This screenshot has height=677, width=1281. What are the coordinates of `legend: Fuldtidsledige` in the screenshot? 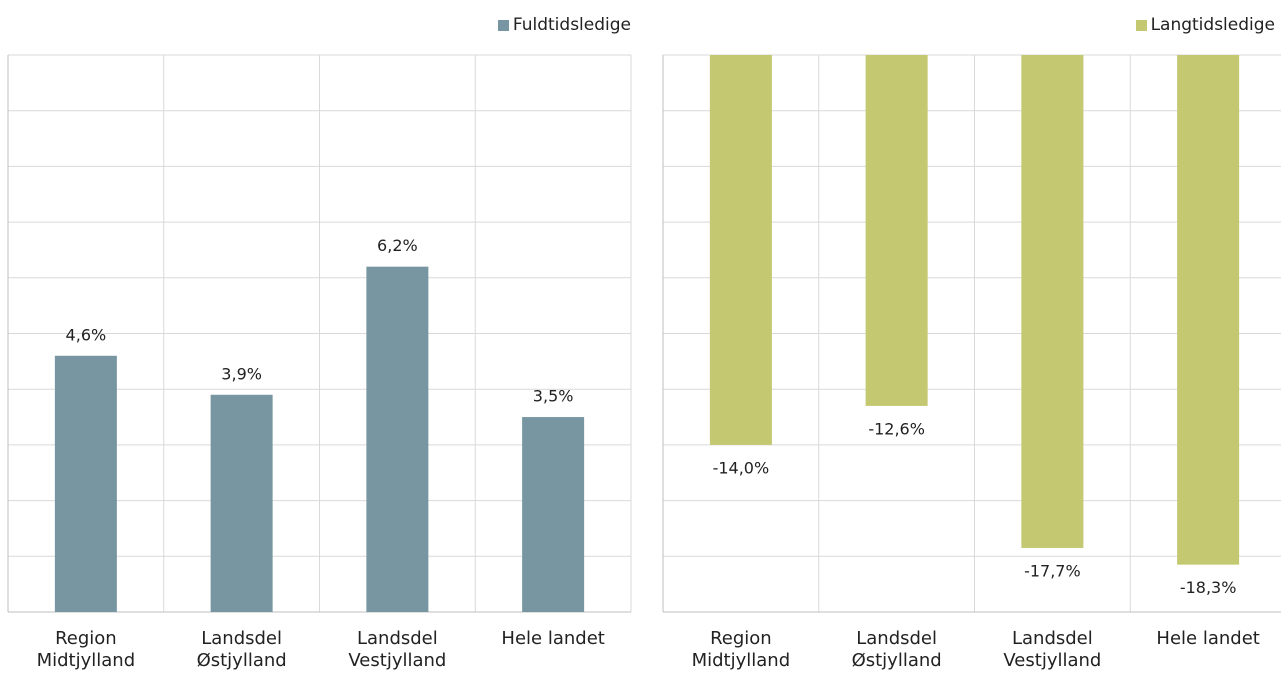 It's located at (564, 25).